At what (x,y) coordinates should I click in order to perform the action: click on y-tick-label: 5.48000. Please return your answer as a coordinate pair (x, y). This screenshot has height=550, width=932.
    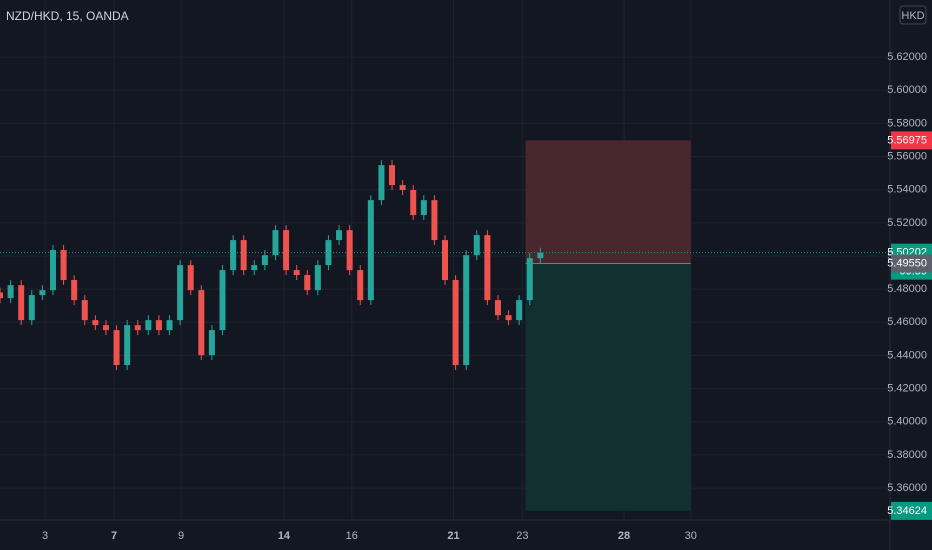
    Looking at the image, I should click on (907, 289).